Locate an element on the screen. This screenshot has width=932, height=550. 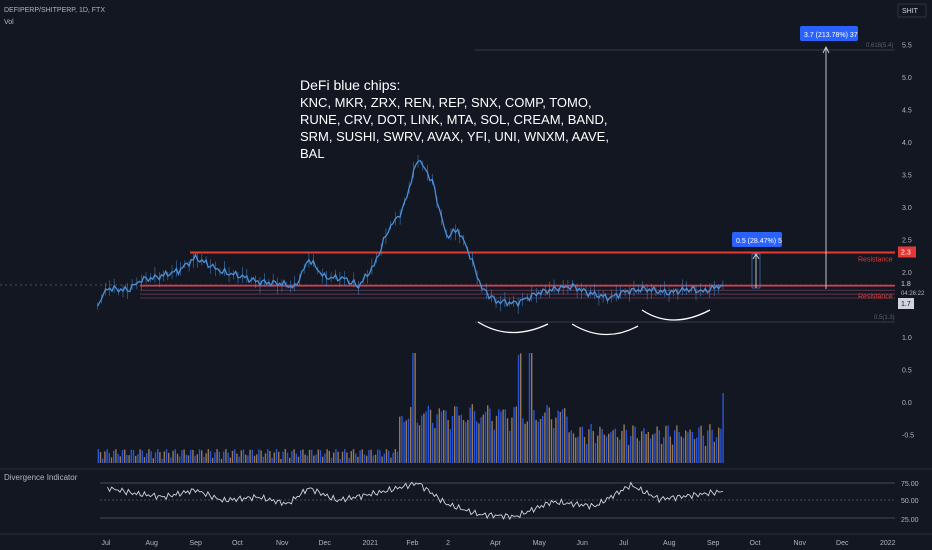
measure-label-large: 3.7 (213.78%) 37 is located at coordinates (831, 35).